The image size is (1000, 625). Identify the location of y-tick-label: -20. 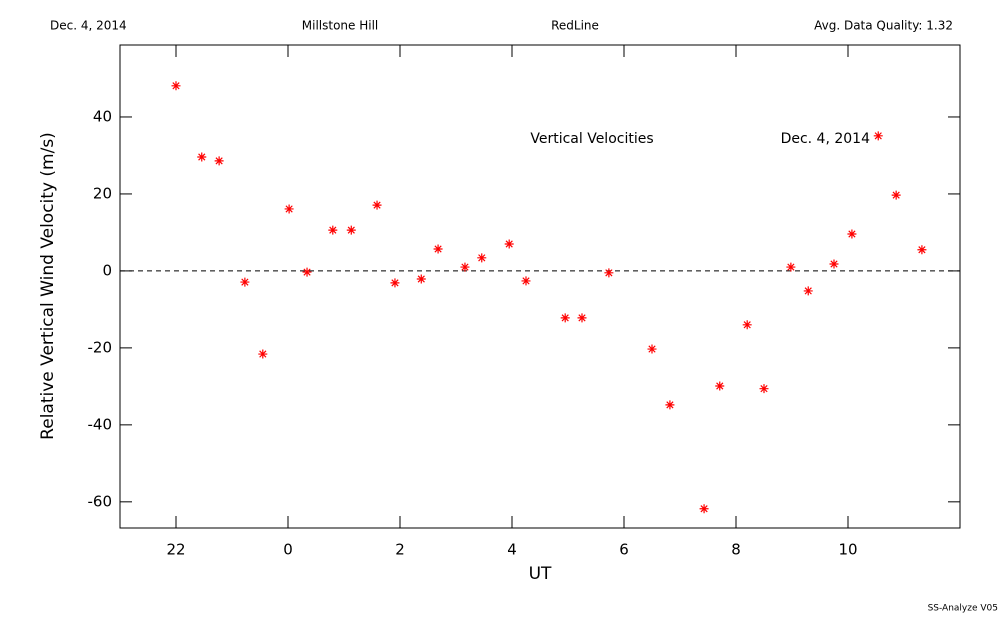
(100, 347).